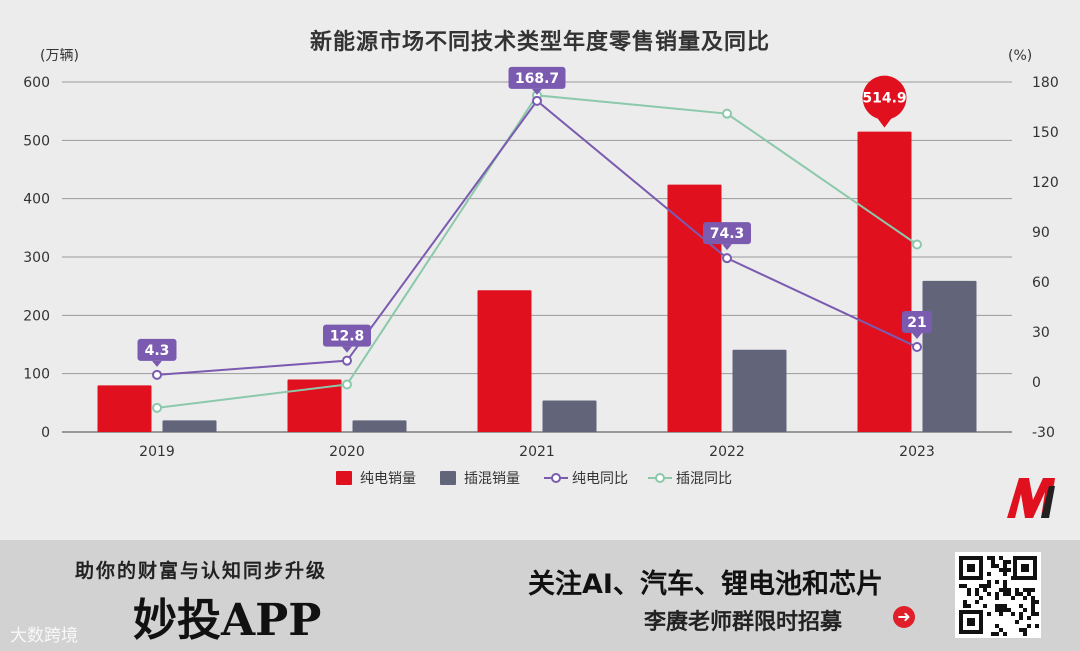  Describe the element at coordinates (36, 258) in the screenshot. I see `y-left-tick-label: 300` at that location.